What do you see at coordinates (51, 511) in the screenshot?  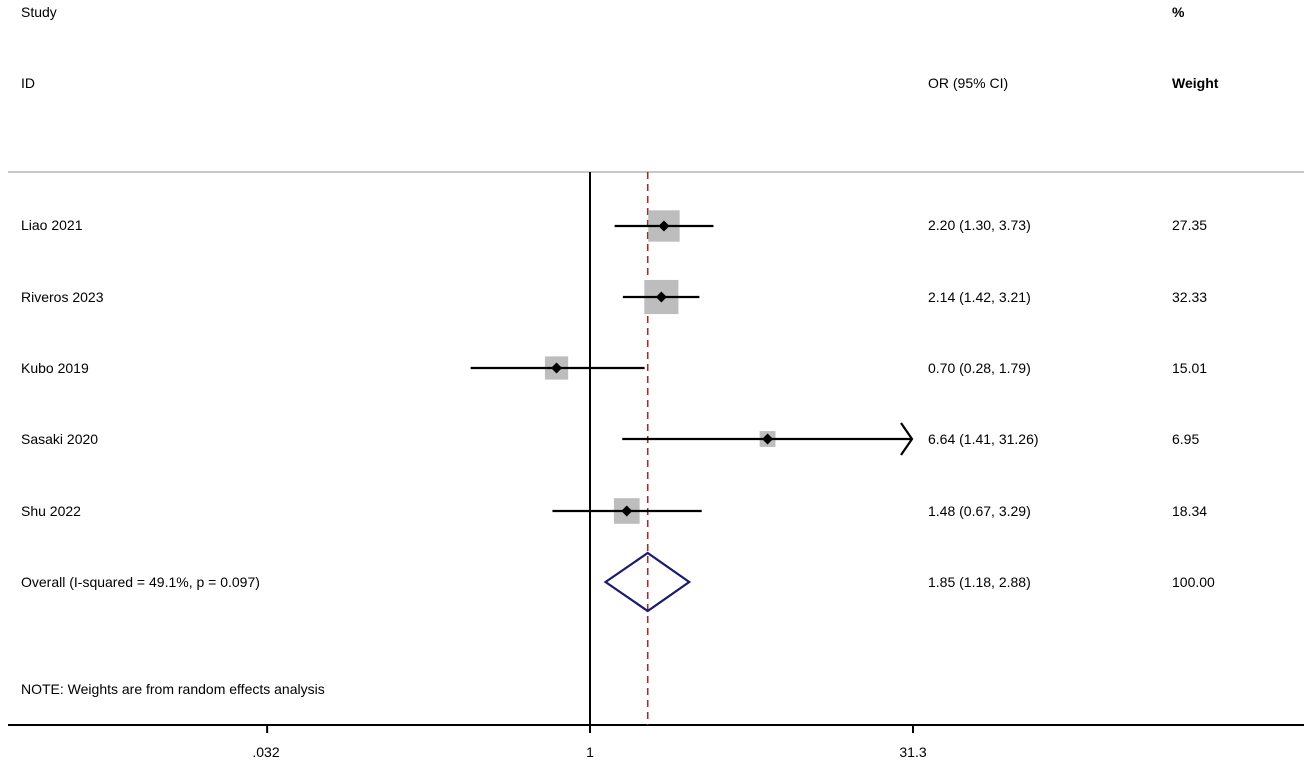 I see `study-label-4: Shu 2022` at bounding box center [51, 511].